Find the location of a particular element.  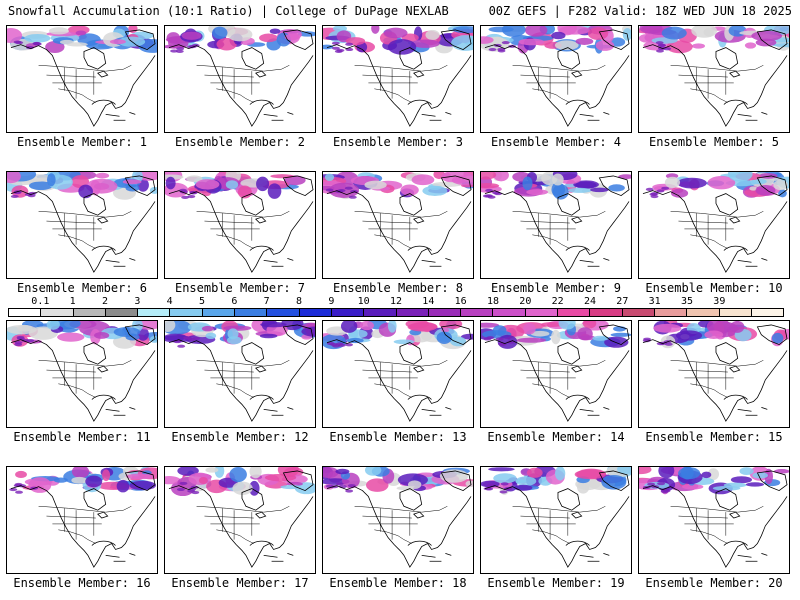

snowfall-colorbar is located at coordinates (396, 312).